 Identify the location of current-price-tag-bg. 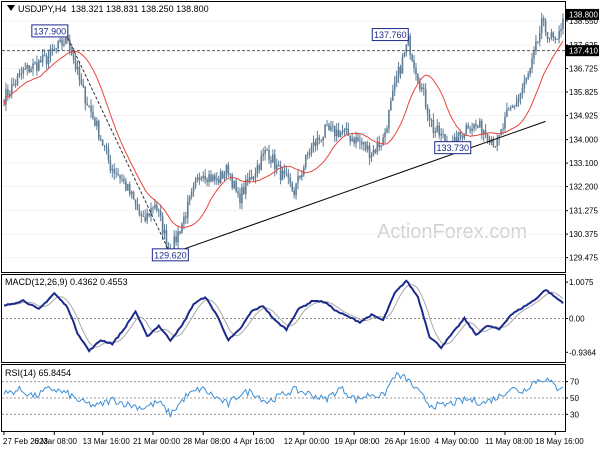
(582, 14).